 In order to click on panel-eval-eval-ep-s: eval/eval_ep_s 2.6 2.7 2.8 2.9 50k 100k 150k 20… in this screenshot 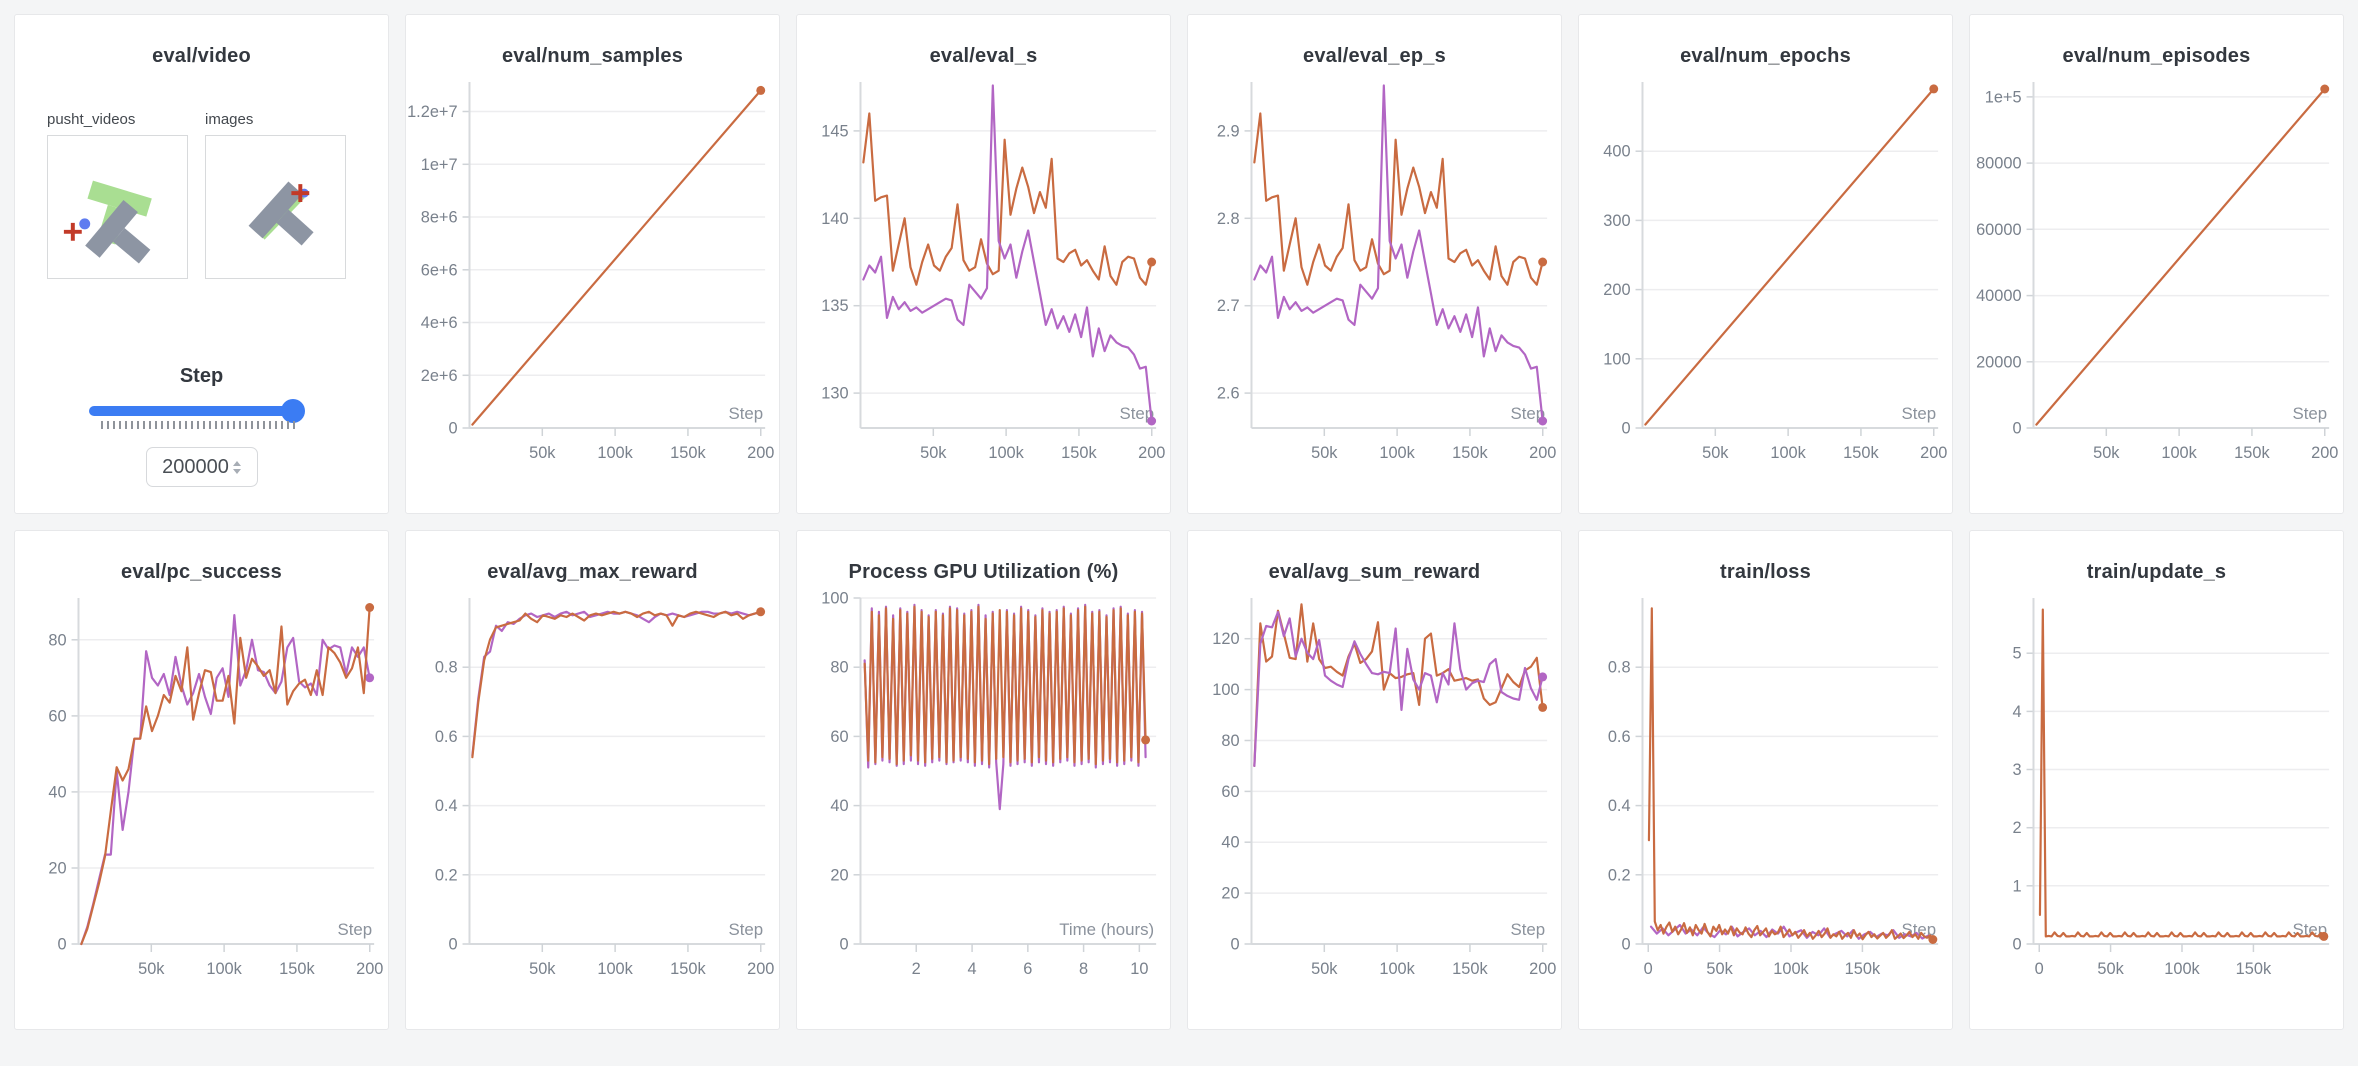, I will do `click(1374, 264)`.